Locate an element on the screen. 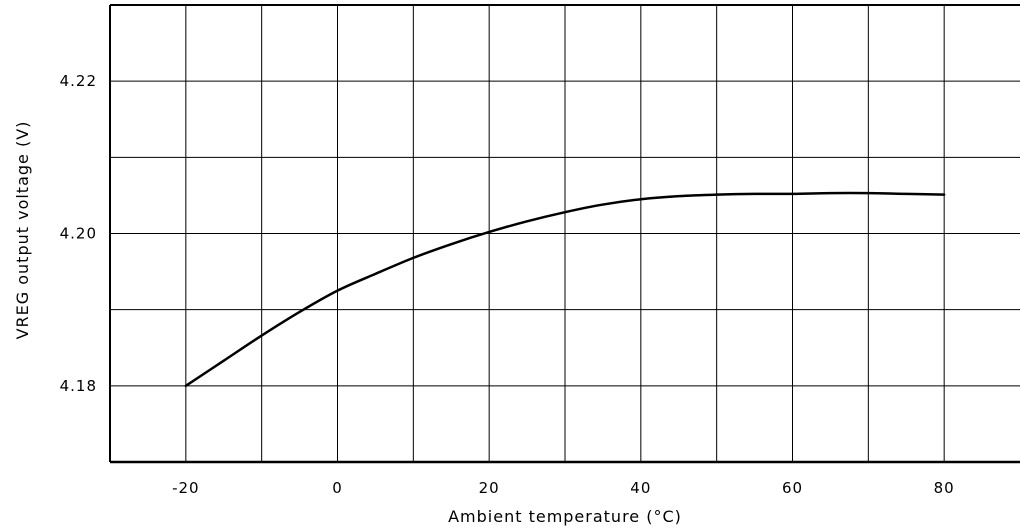 The height and width of the screenshot is (531, 1020). x-tick-label: 60 is located at coordinates (792, 488).